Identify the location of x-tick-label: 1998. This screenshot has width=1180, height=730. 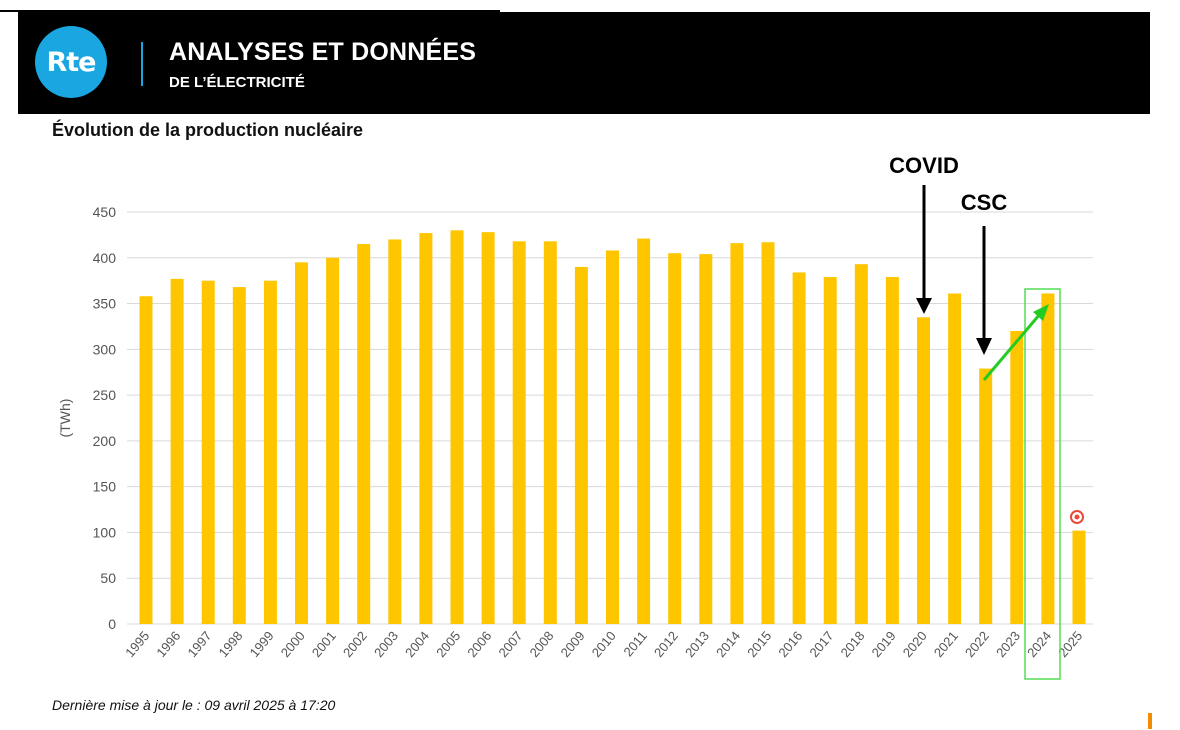
(231, 644).